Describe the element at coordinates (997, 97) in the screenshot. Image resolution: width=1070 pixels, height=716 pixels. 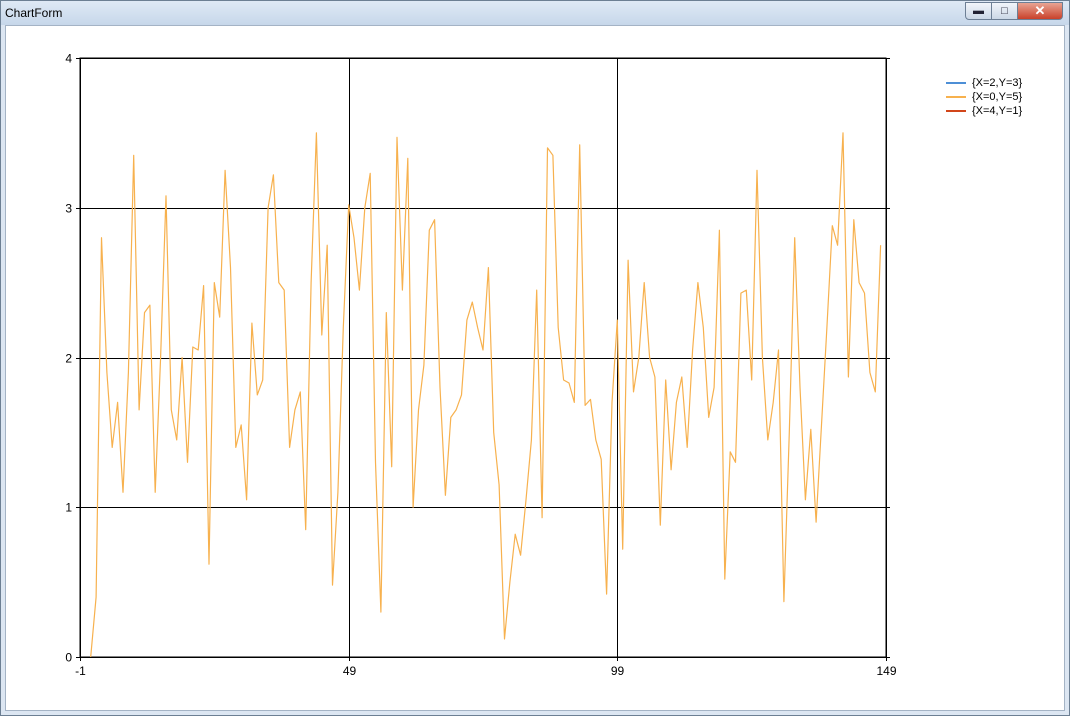
I see `legend-label-1: {X=0,Y=5}` at that location.